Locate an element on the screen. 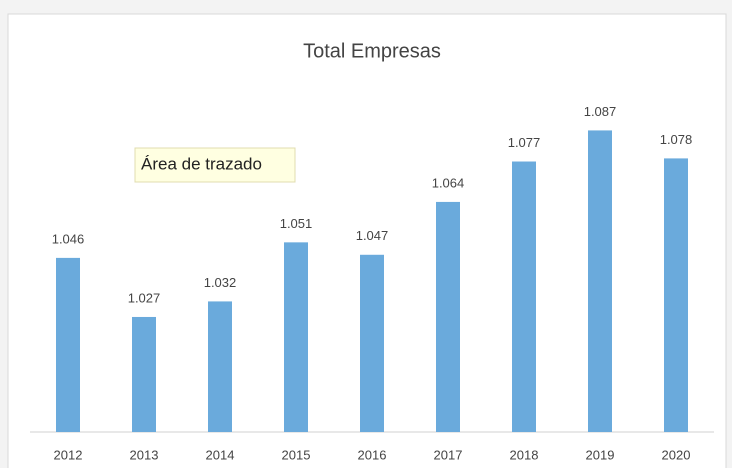 The width and height of the screenshot is (732, 468). data-label: 1.078 is located at coordinates (676, 139).